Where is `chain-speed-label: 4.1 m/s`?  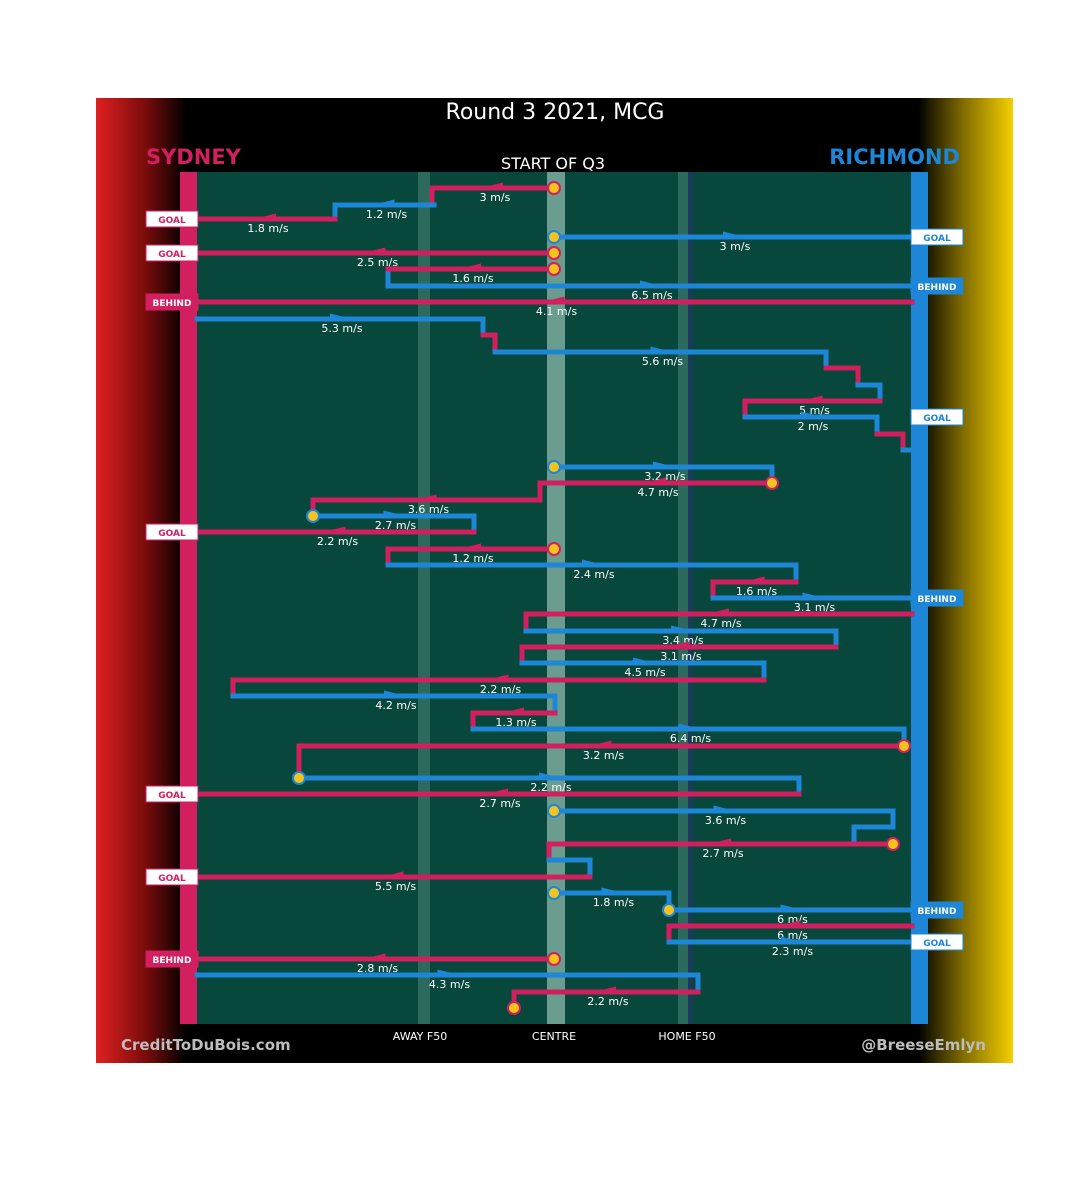
chain-speed-label: 4.1 m/s is located at coordinates (556, 311).